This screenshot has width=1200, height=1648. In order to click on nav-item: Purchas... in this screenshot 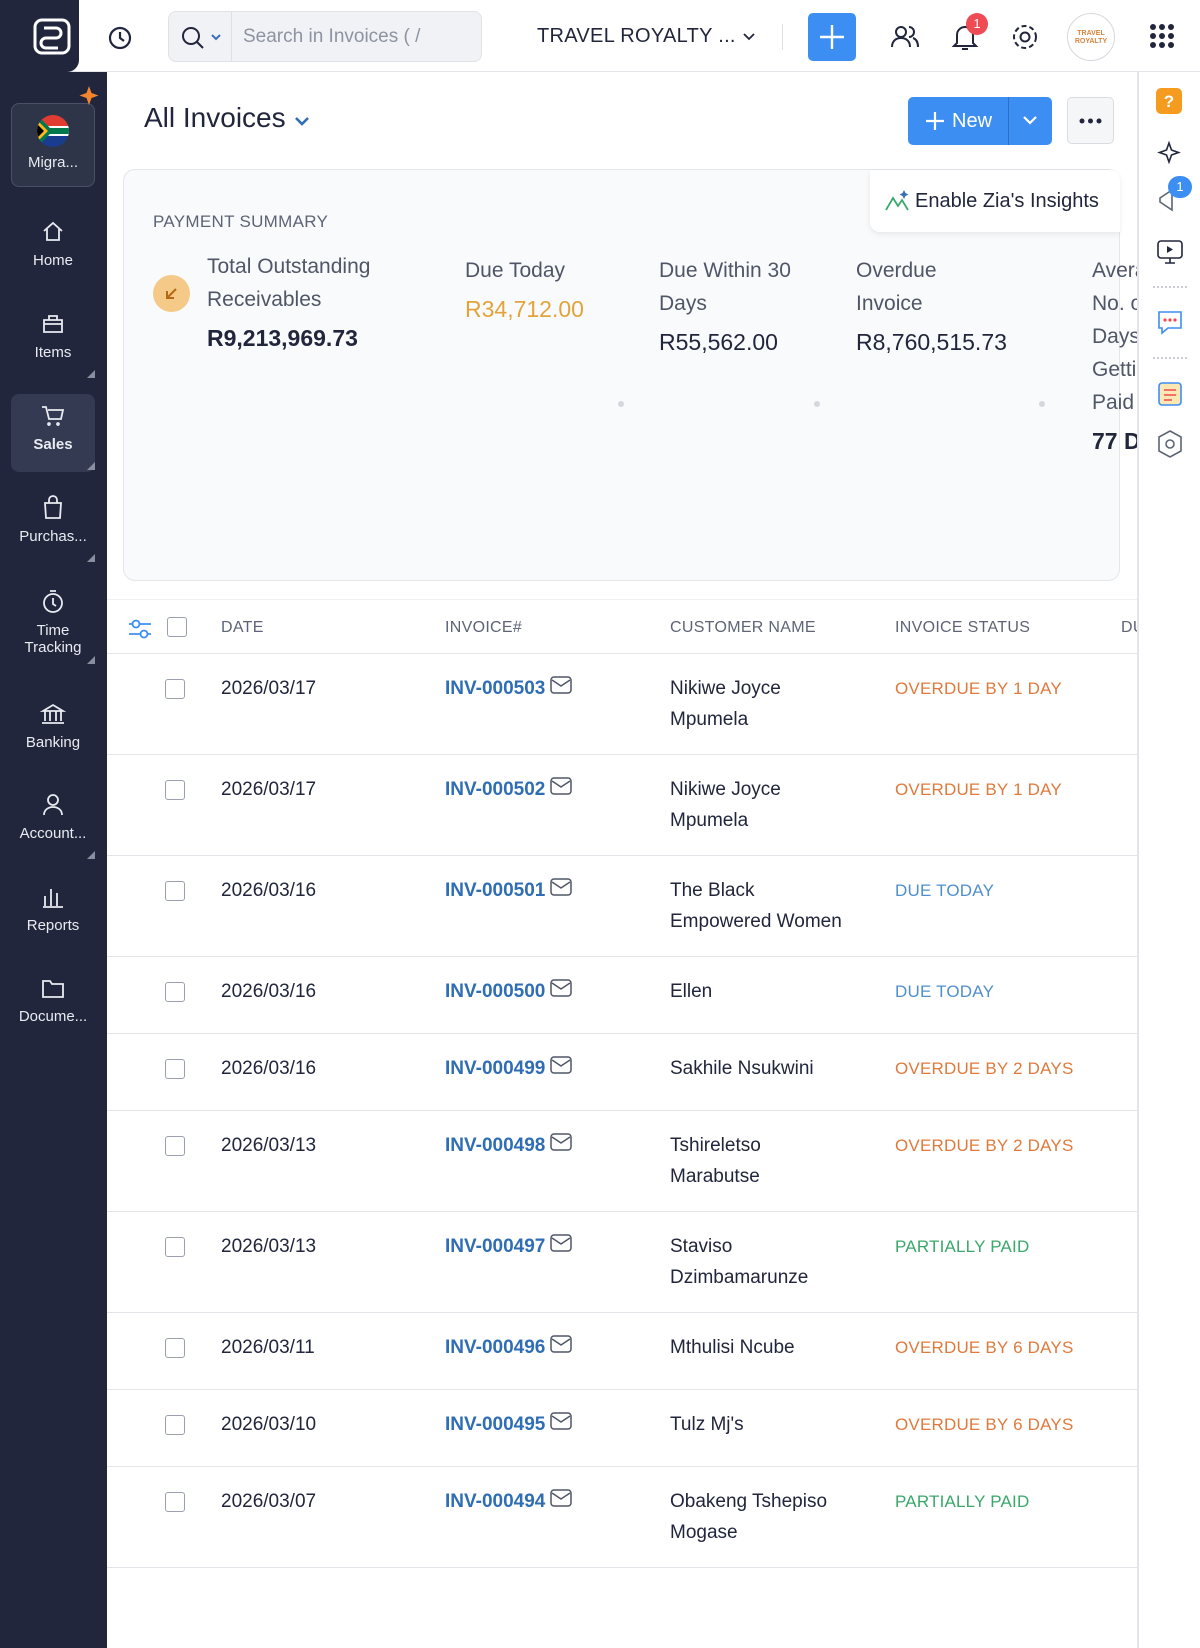, I will do `click(53, 525)`.